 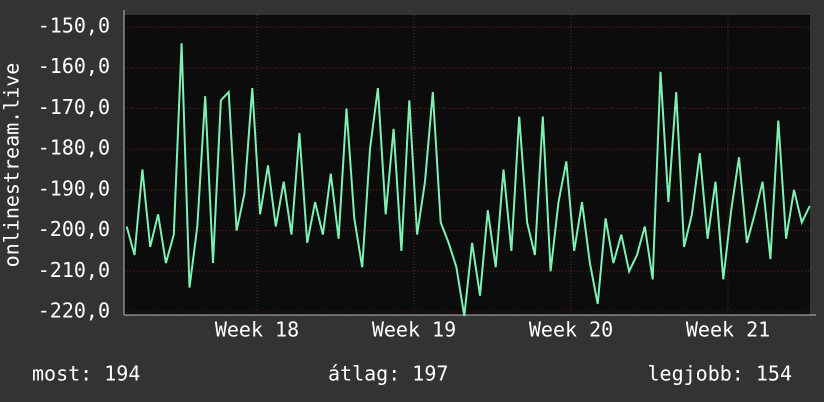 I want to click on y-tick-label: -170,0, so click(x=74, y=107).